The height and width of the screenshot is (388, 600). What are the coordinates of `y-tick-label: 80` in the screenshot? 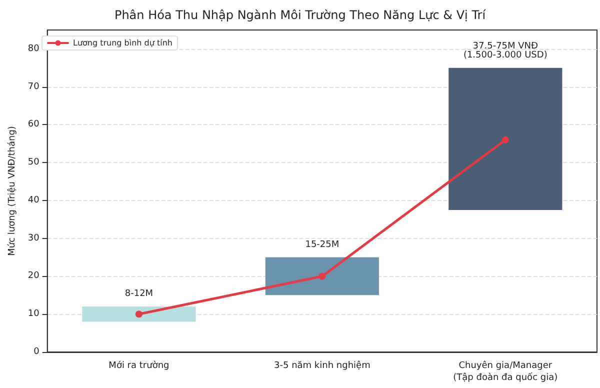 It's located at (34, 49).